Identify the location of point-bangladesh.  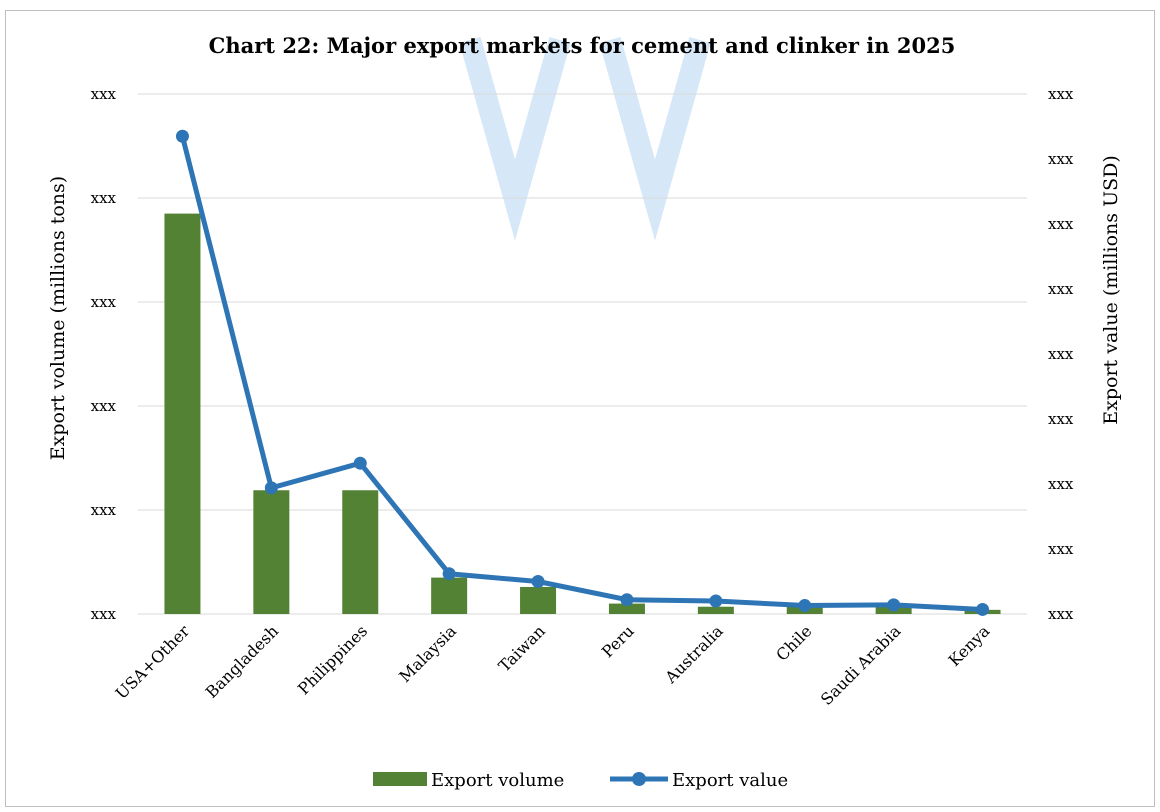
(271, 488).